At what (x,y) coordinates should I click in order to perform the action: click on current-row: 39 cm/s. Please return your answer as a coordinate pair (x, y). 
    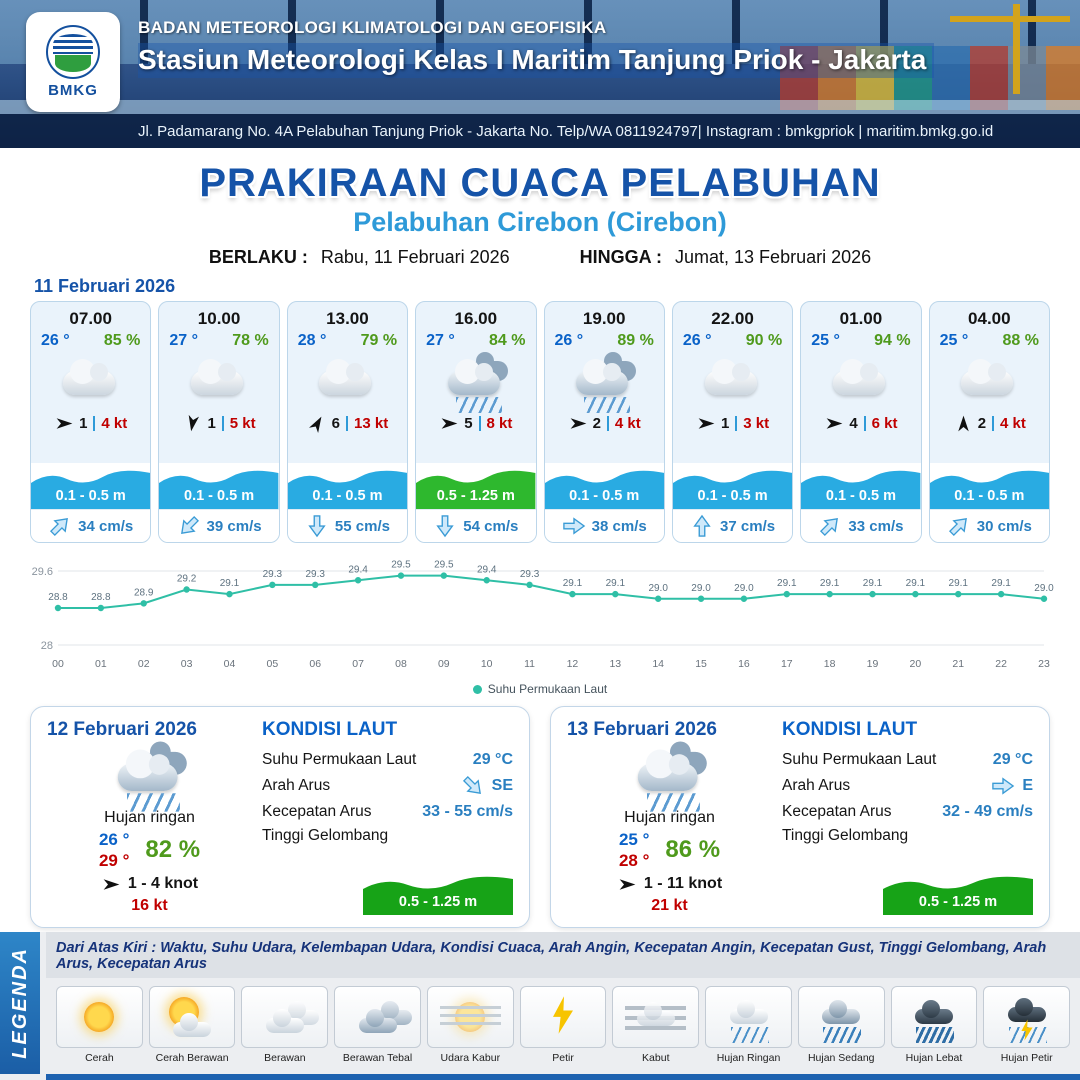
    Looking at the image, I should click on (219, 525).